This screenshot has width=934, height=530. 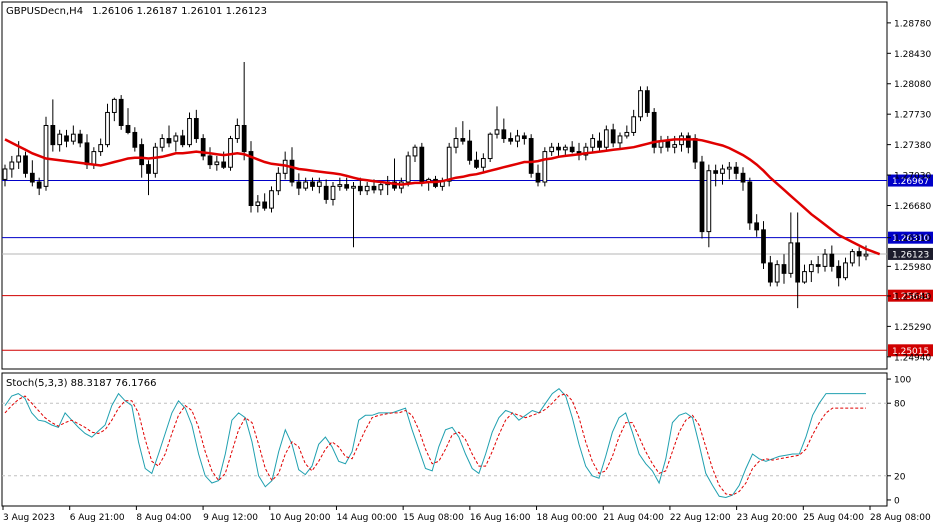 What do you see at coordinates (163, 518) in the screenshot?
I see `time-tick-label: 8 Aug 04:00` at bounding box center [163, 518].